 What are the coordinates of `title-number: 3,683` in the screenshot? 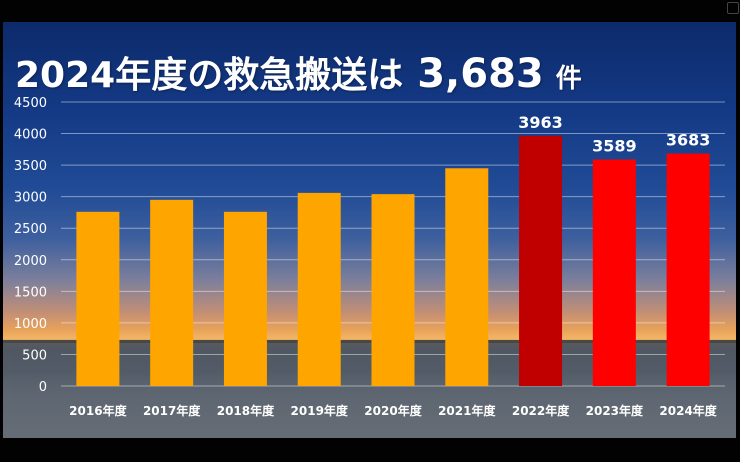 It's located at (480, 74).